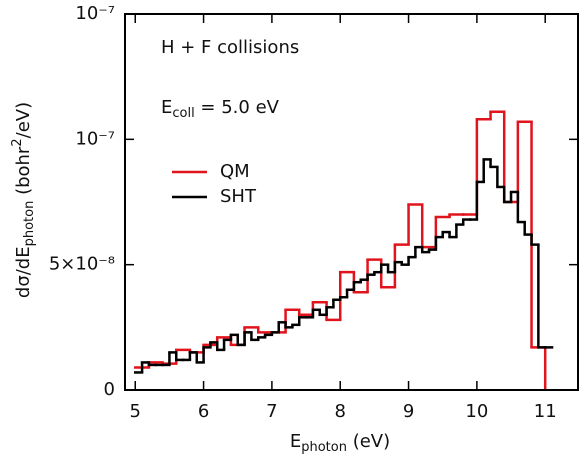 Image resolution: width=588 pixels, height=458 pixels. What do you see at coordinates (271, 411) in the screenshot?
I see `x-tick-label: 7` at bounding box center [271, 411].